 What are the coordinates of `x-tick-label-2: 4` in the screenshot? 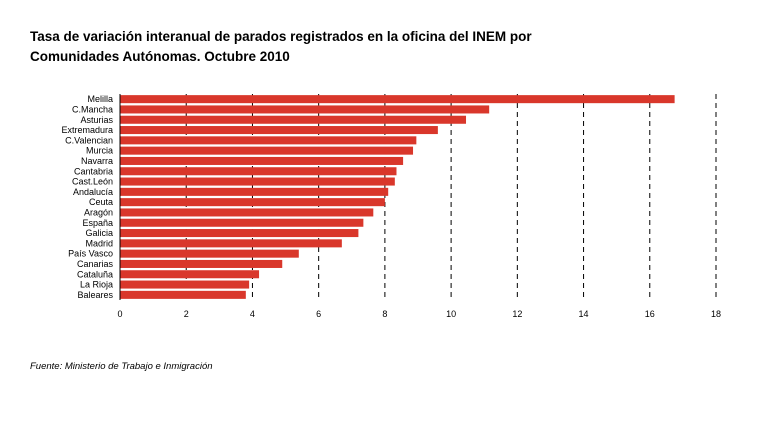 It's located at (252, 314).